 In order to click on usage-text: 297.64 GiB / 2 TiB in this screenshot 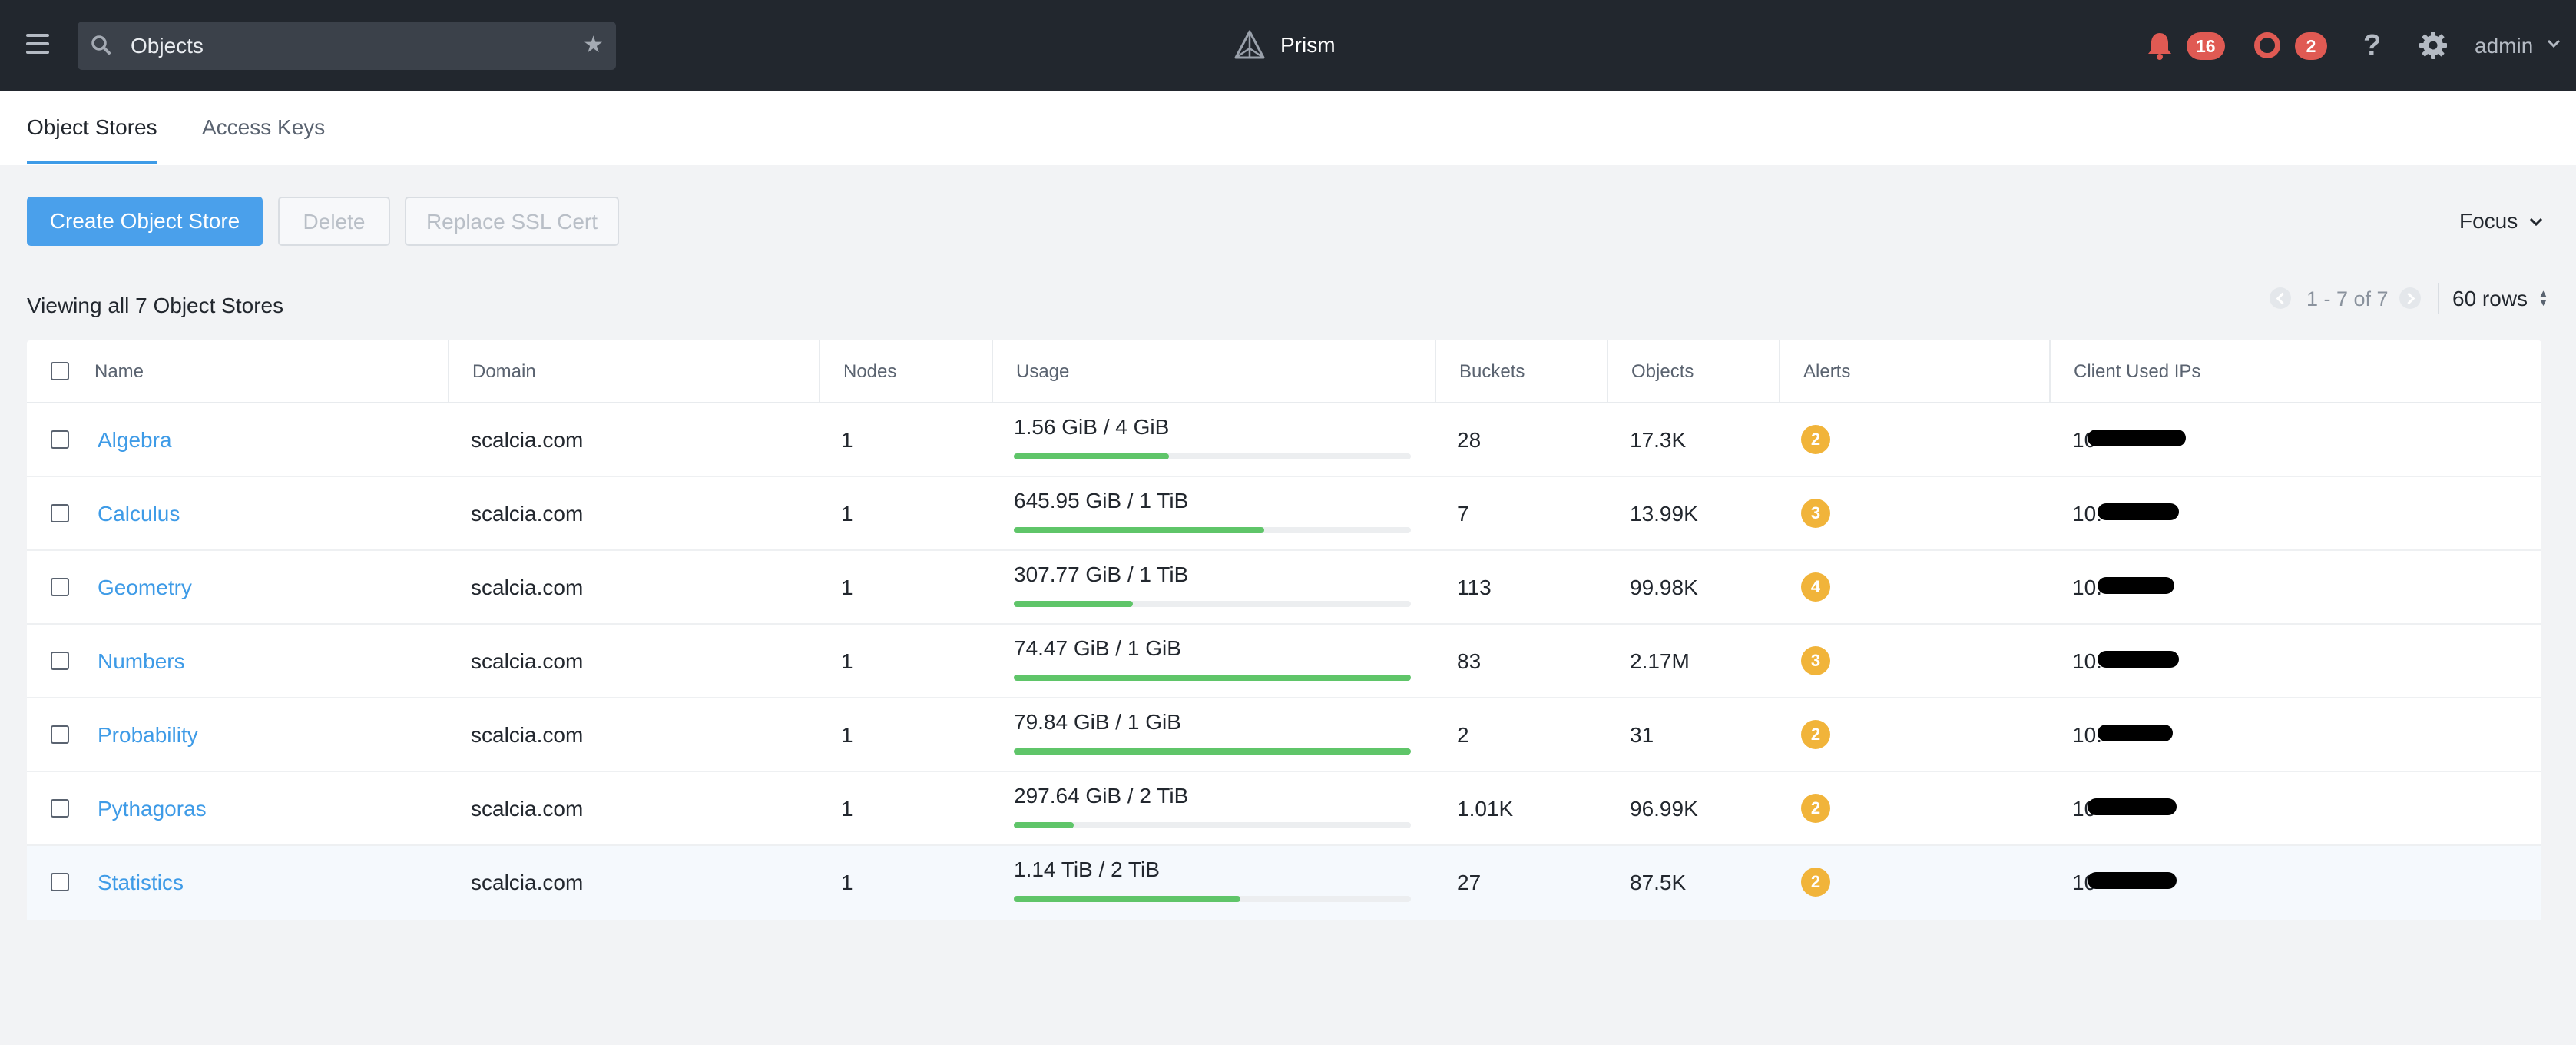, I will do `click(1101, 796)`.